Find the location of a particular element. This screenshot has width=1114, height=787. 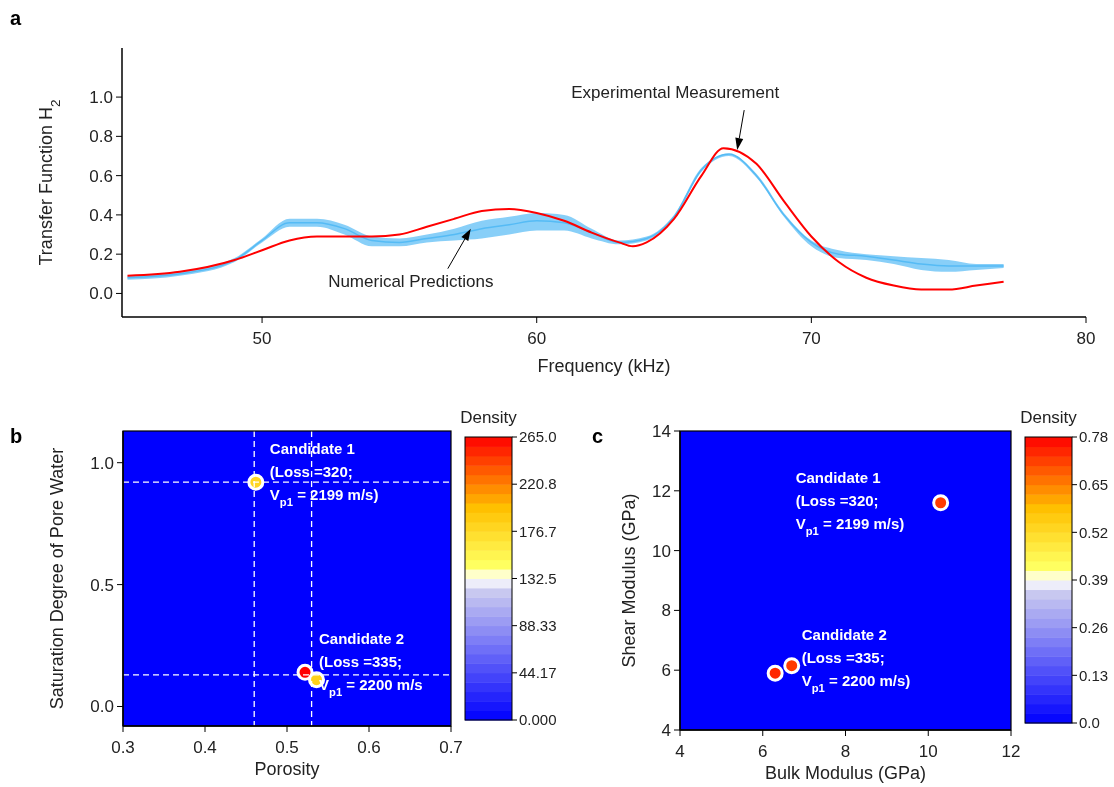

y-tick-label: 0.5 is located at coordinates (102, 585).